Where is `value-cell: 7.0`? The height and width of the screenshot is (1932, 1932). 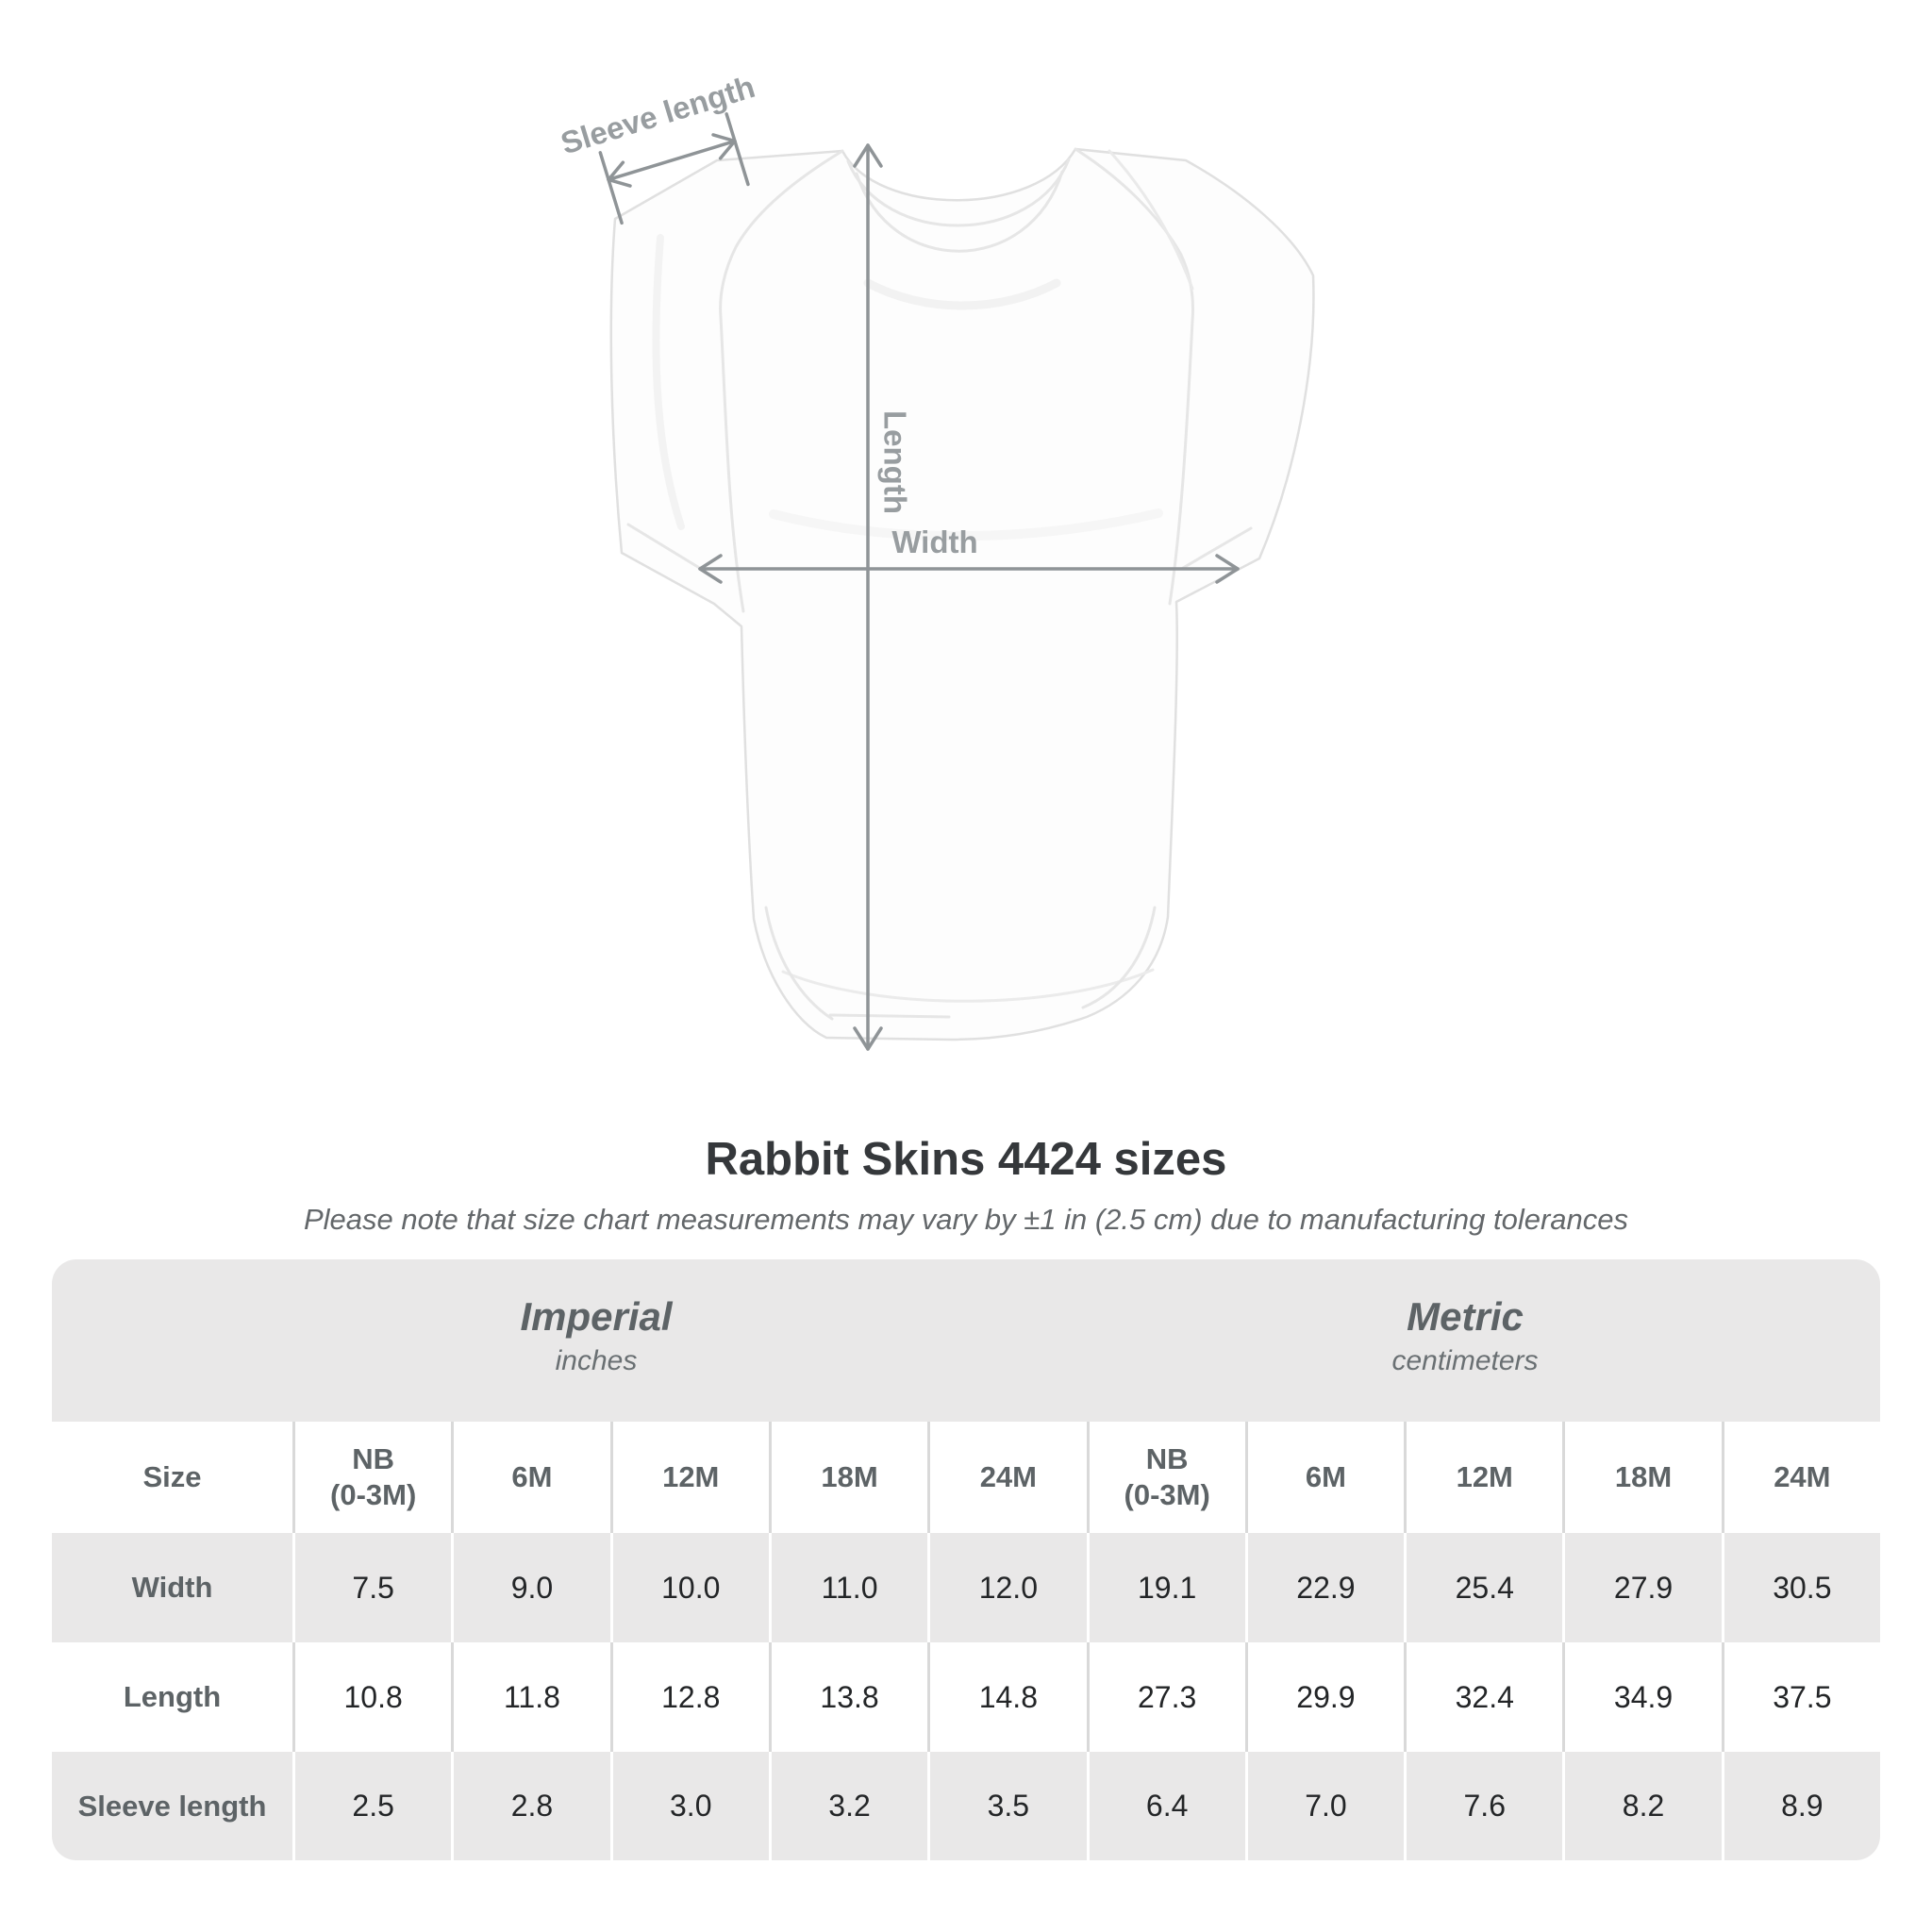 value-cell: 7.0 is located at coordinates (1324, 1806).